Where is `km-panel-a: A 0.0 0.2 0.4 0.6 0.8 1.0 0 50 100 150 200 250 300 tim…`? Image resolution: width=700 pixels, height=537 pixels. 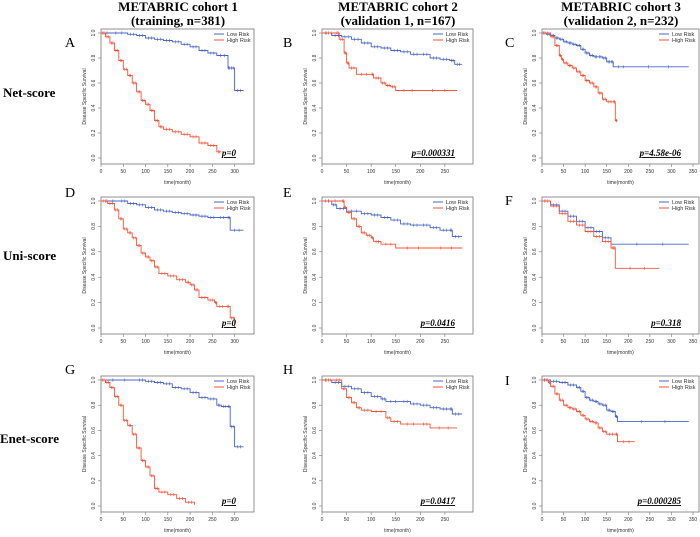
km-panel-a: A 0.0 0.2 0.4 0.6 0.8 1.0 0 50 100 150 200 250 300 tim… is located at coordinates (160, 107).